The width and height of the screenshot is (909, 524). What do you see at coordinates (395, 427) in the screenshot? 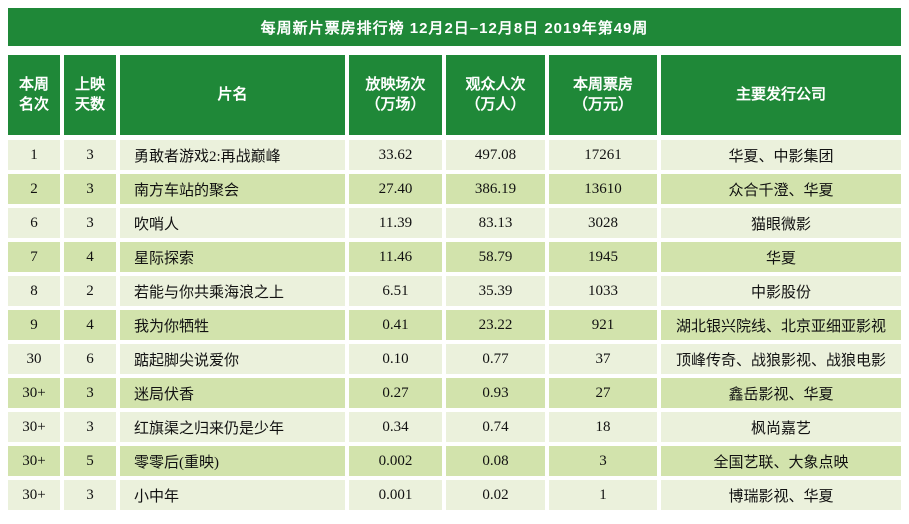
I see `cell-screenings: 0.34` at bounding box center [395, 427].